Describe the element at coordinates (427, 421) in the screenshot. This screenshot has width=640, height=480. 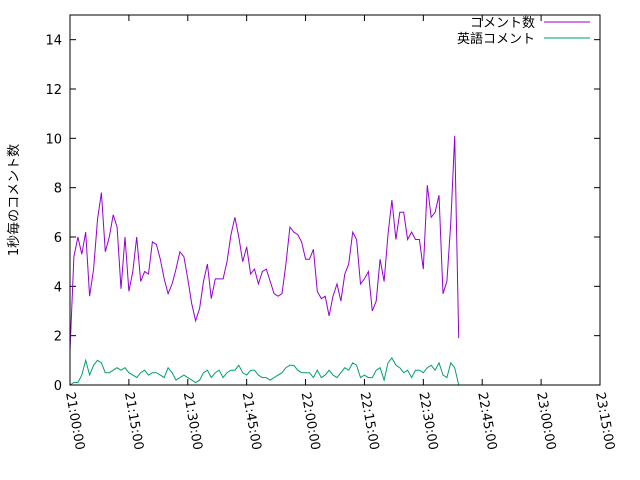
I see `x-tick-label: 22:30:00` at that location.